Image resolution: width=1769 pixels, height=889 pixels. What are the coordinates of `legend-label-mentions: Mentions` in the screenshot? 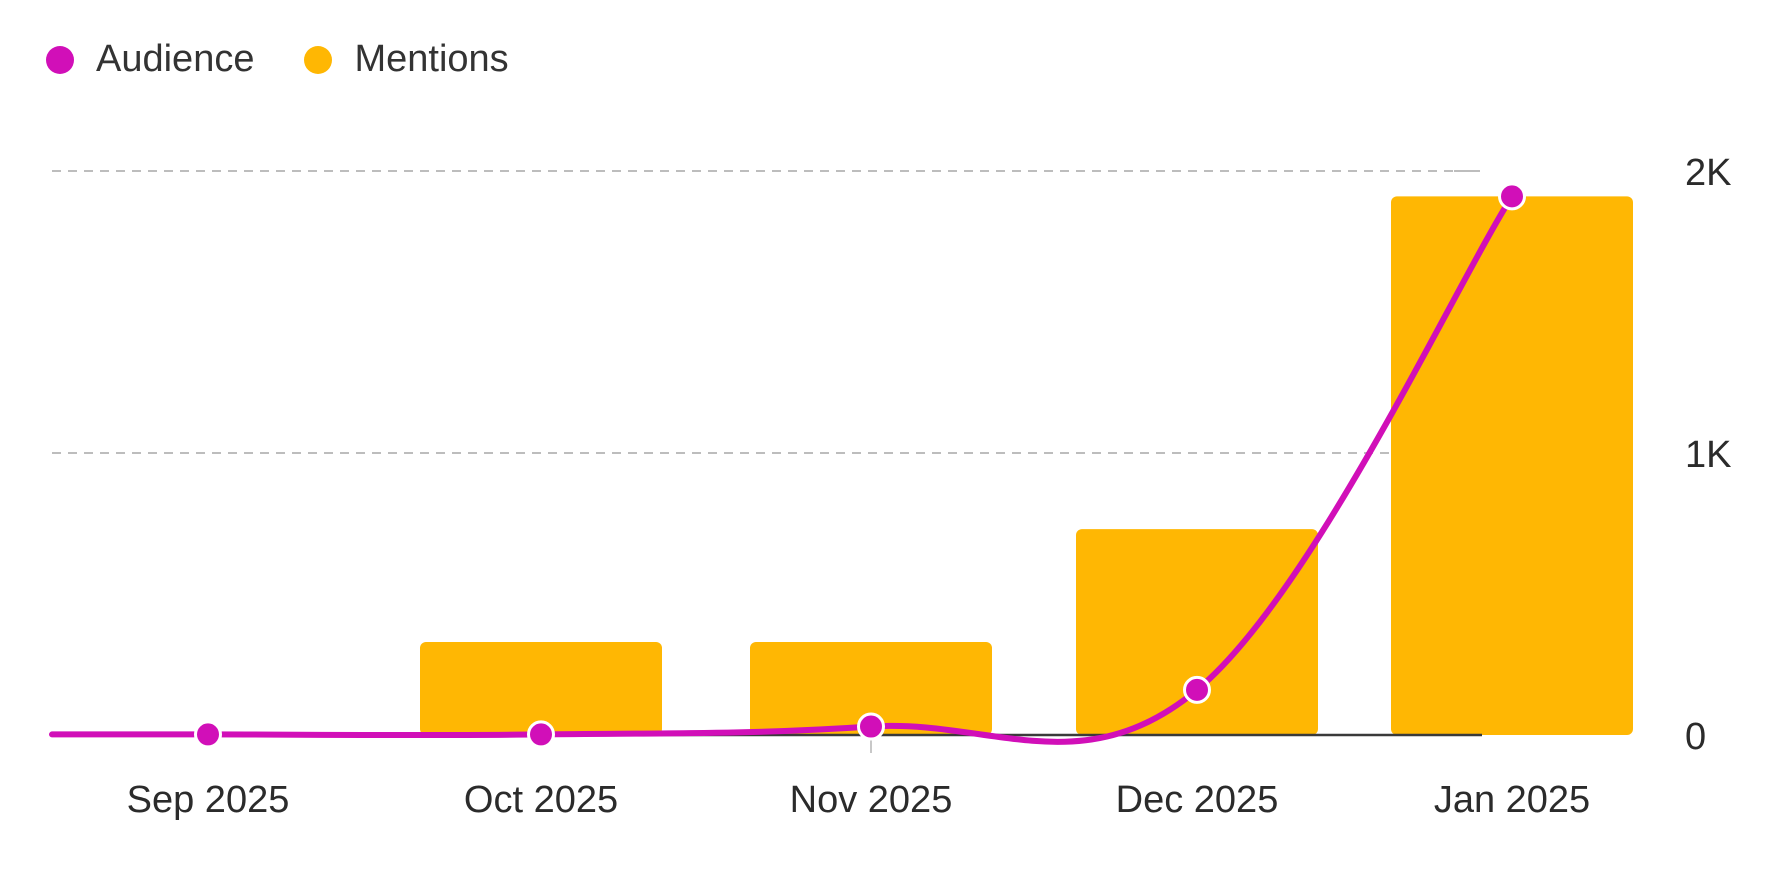 It's located at (431, 59).